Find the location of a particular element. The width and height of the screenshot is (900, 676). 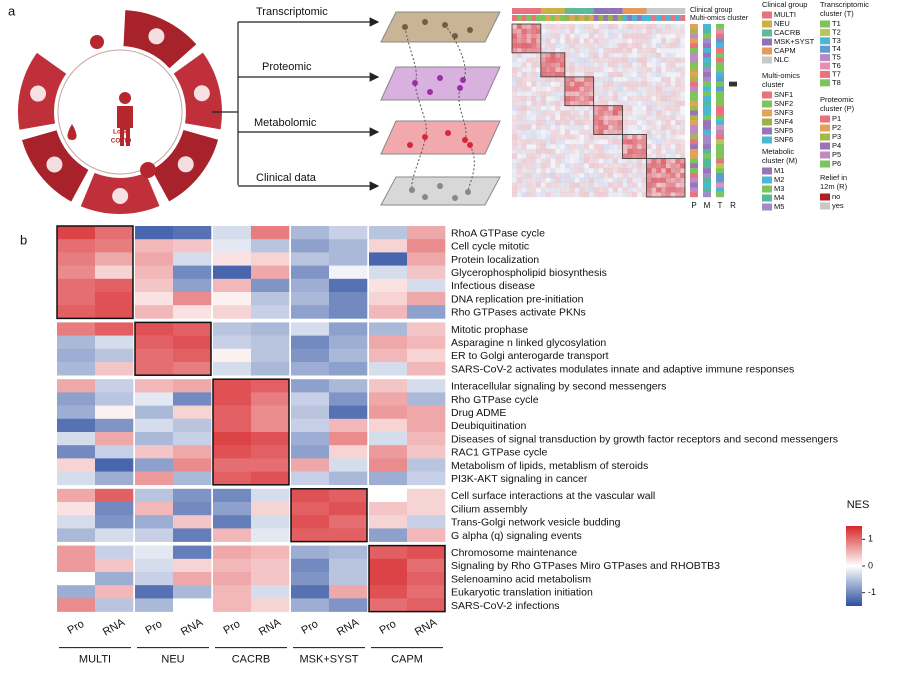

legend-label: P5 is located at coordinates (836, 154).